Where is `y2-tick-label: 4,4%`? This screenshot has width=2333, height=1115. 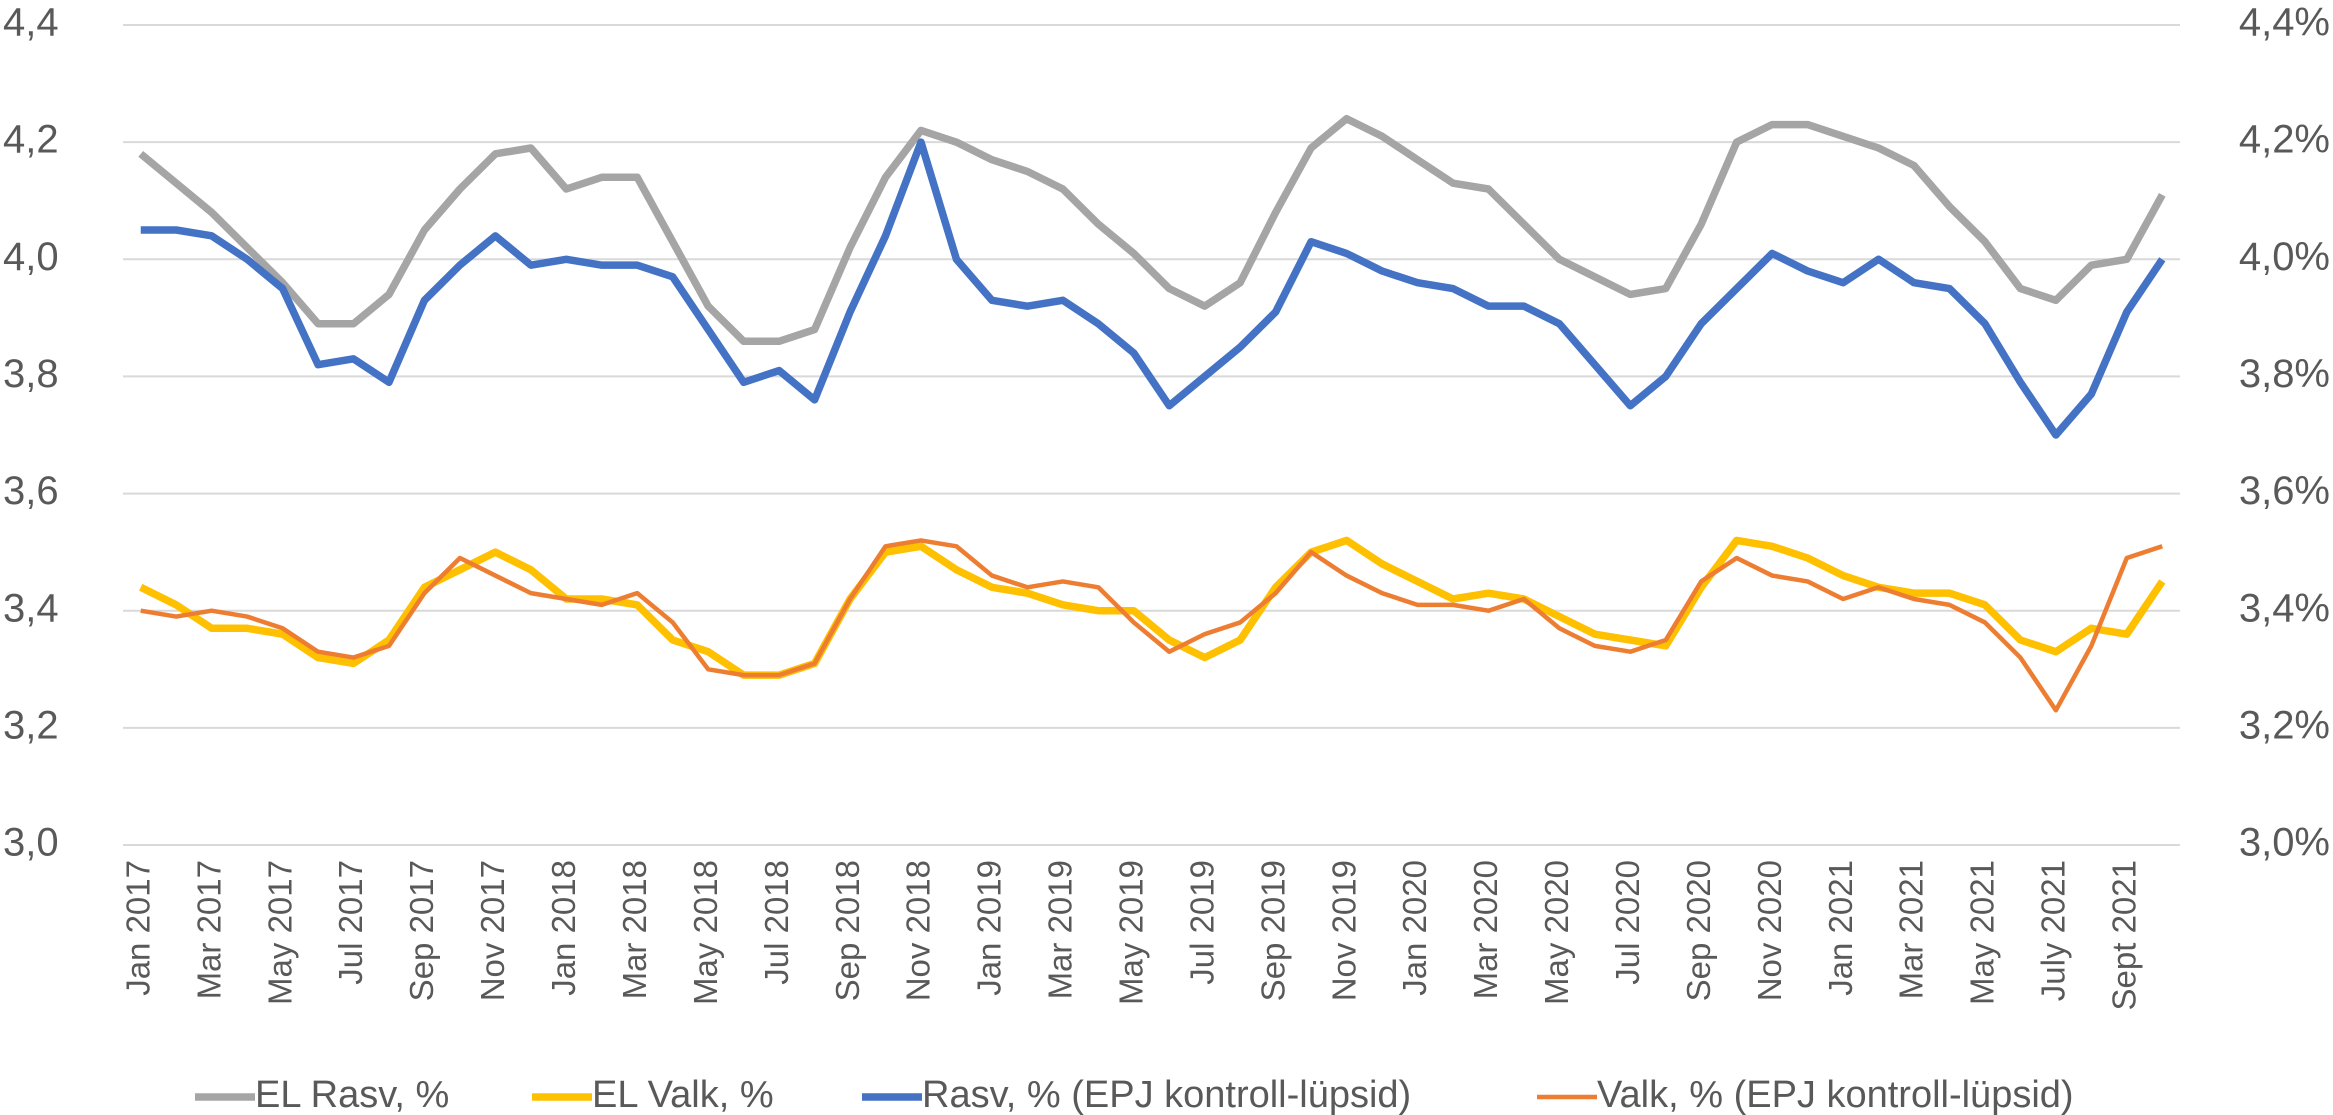 y2-tick-label: 4,4% is located at coordinates (2284, 23).